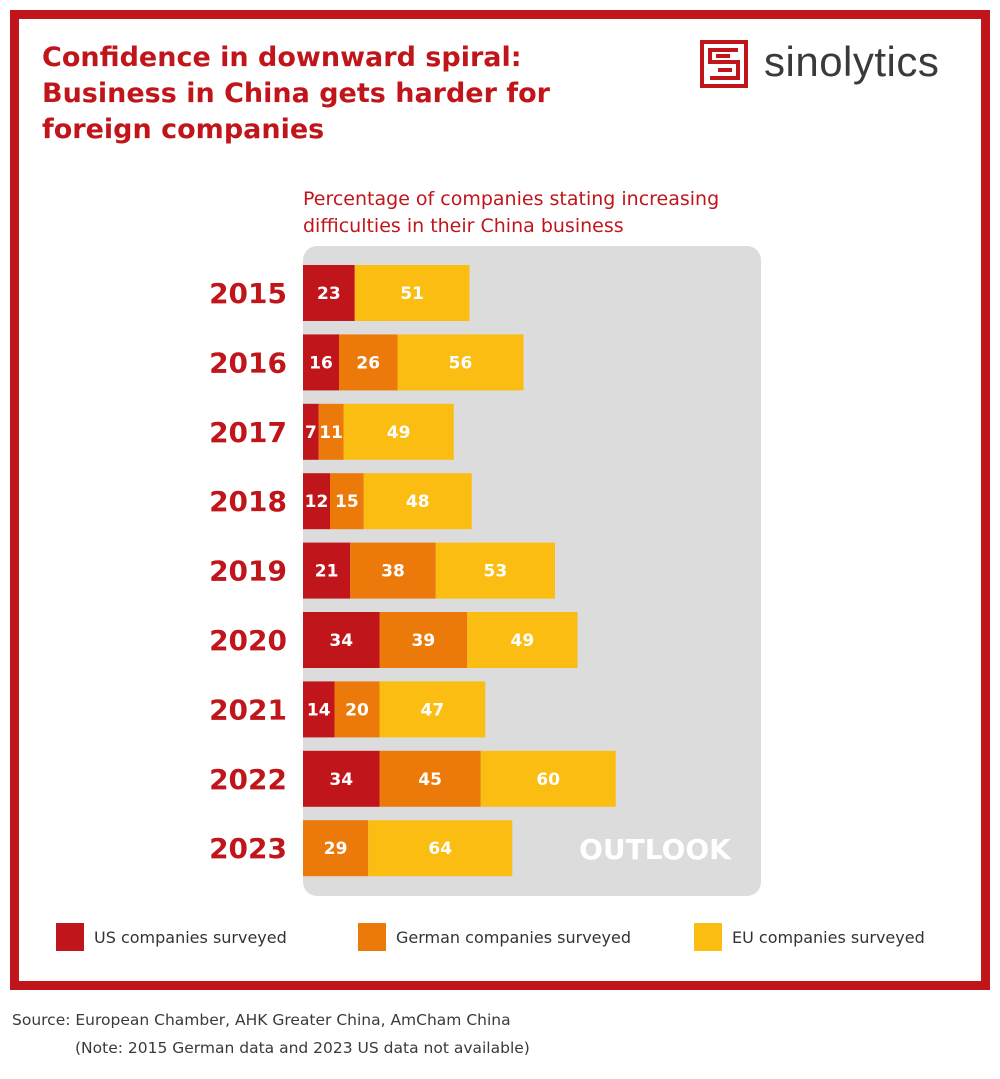 The height and width of the screenshot is (1079, 1000). I want to click on data-label: 16, so click(321, 363).